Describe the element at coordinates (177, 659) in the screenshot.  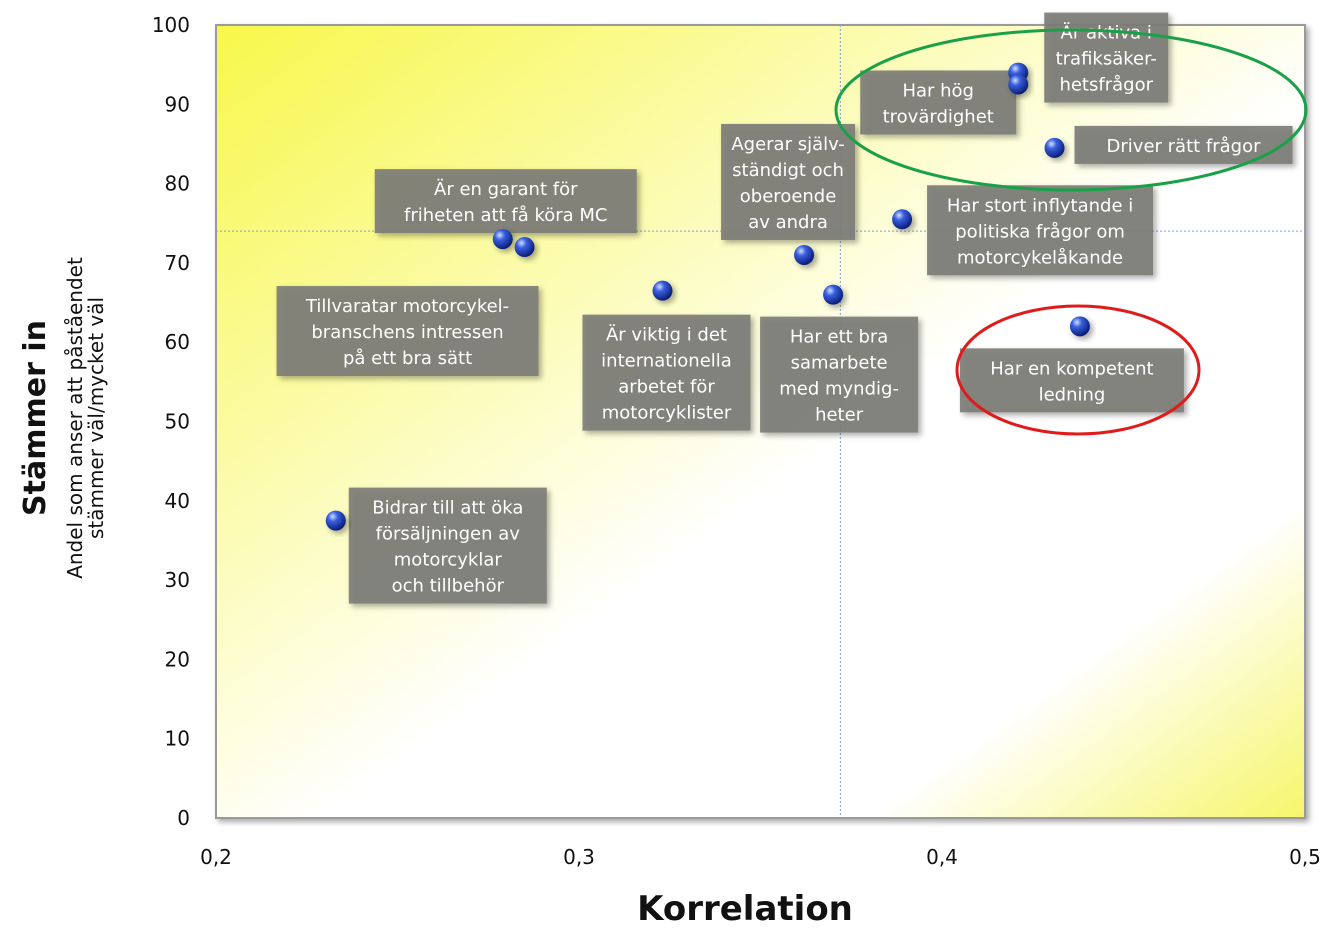
I see `y-tick-label: 20` at that location.